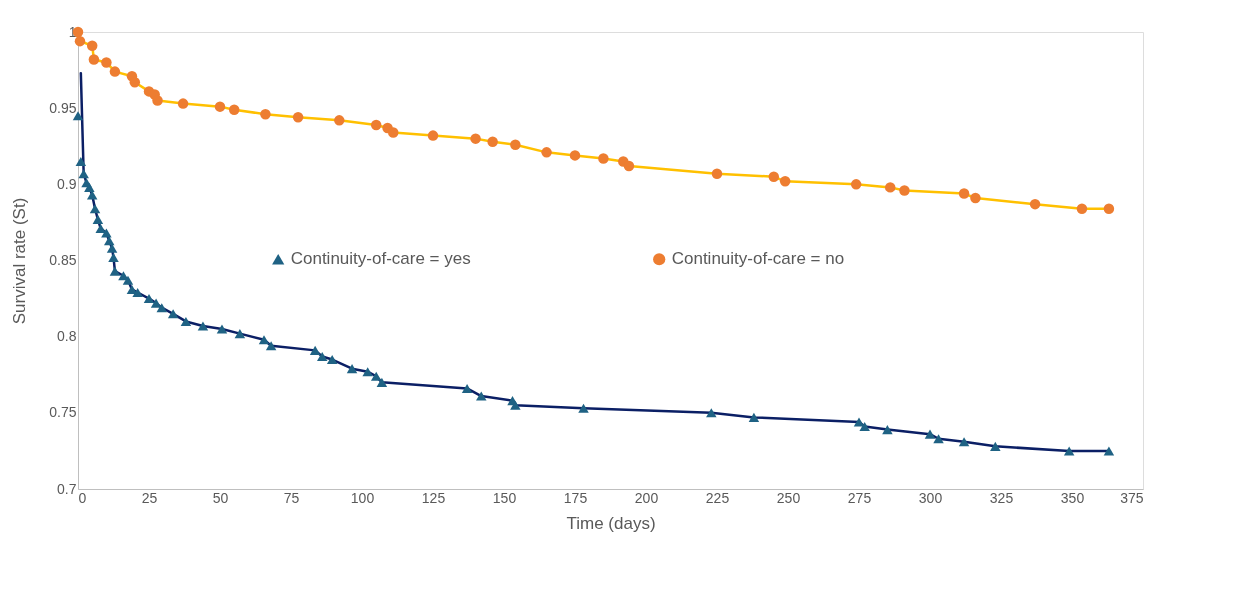 The image size is (1260, 590). What do you see at coordinates (788, 497) in the screenshot?
I see `x-tick-label: 250` at bounding box center [788, 497].